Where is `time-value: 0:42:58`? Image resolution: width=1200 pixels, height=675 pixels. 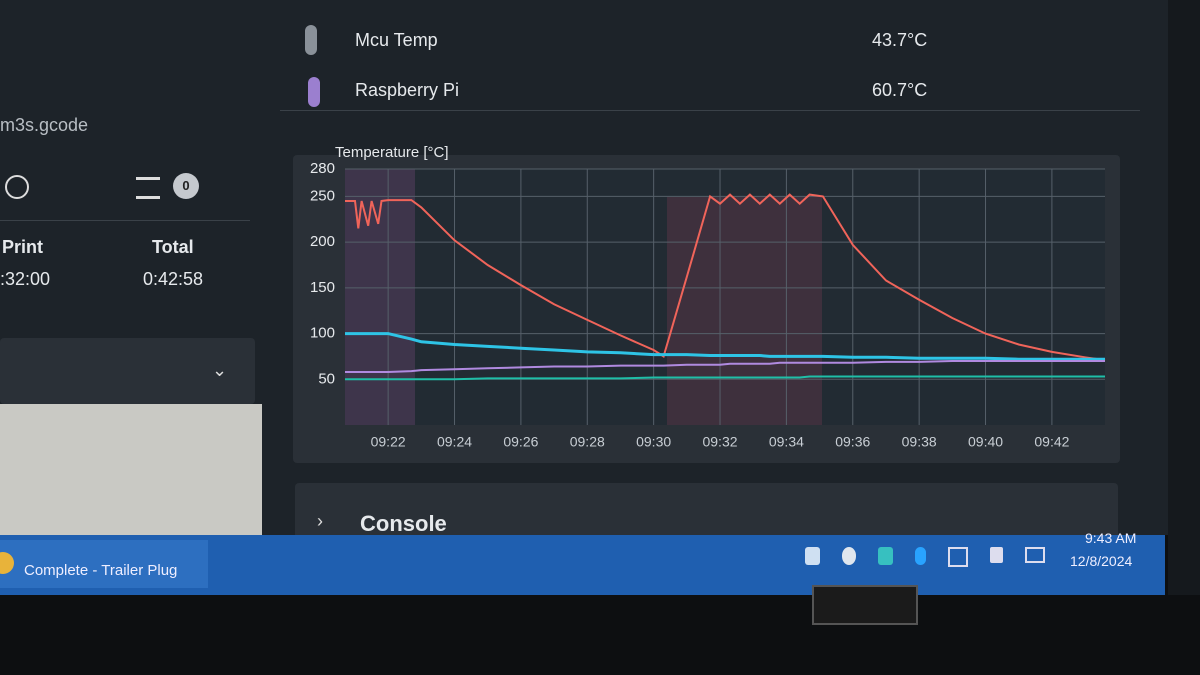
time-value: 0:42:58 is located at coordinates (173, 279).